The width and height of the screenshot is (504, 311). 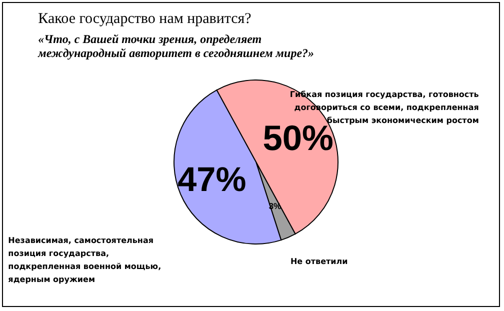 I want to click on data-label: 47%, so click(x=212, y=179).